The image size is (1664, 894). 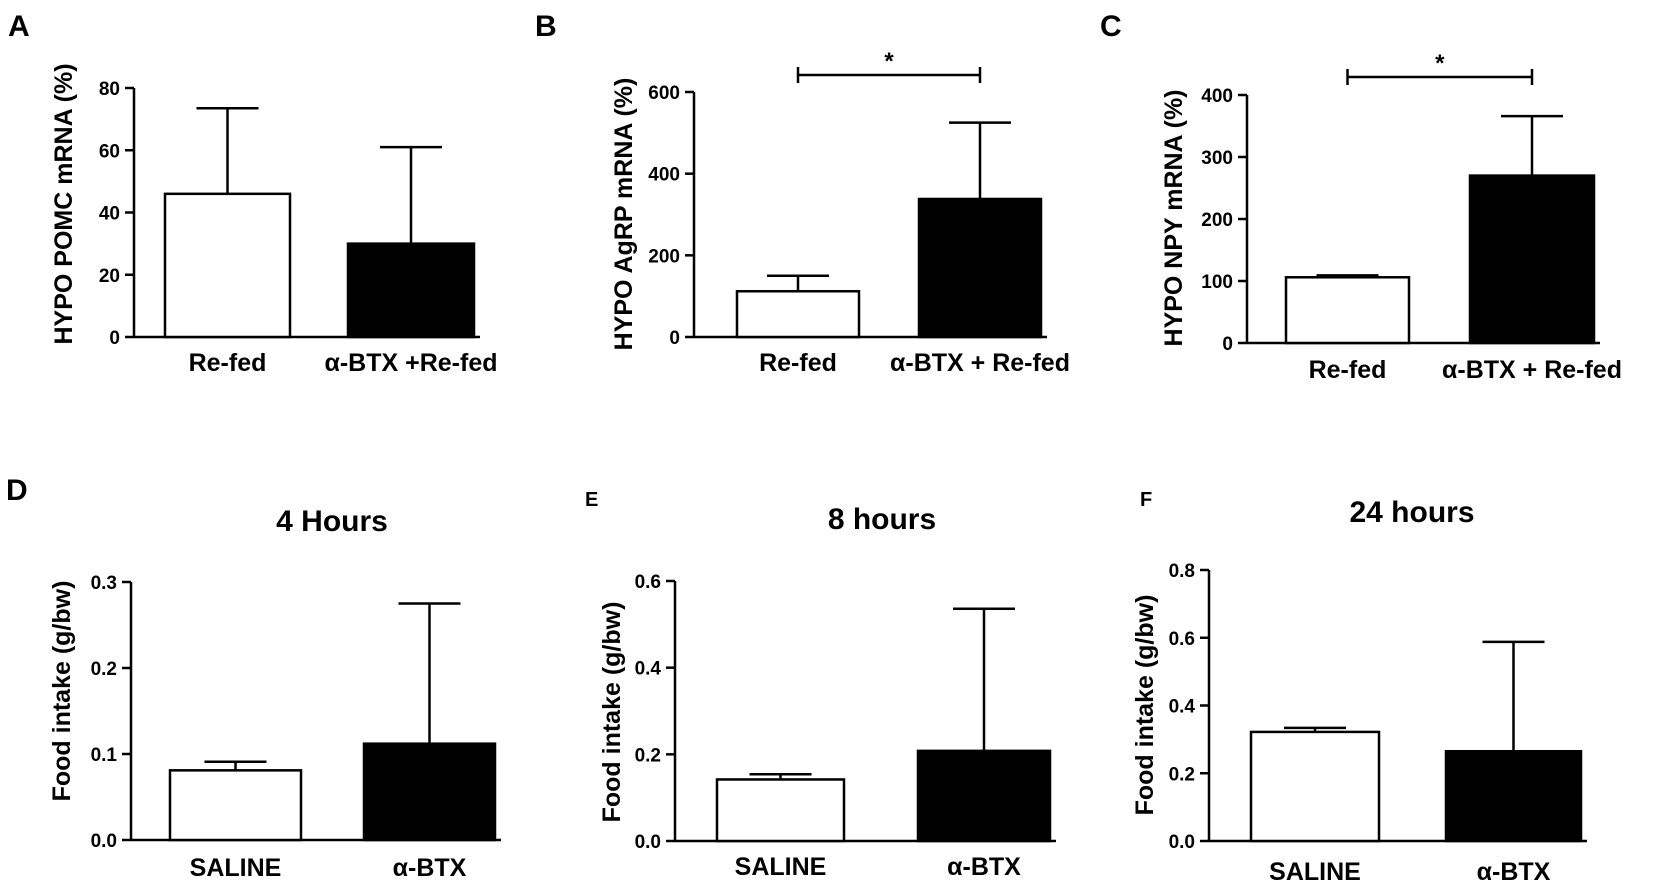 I want to click on category-label-f-2: α-BTX, so click(x=1514, y=872).